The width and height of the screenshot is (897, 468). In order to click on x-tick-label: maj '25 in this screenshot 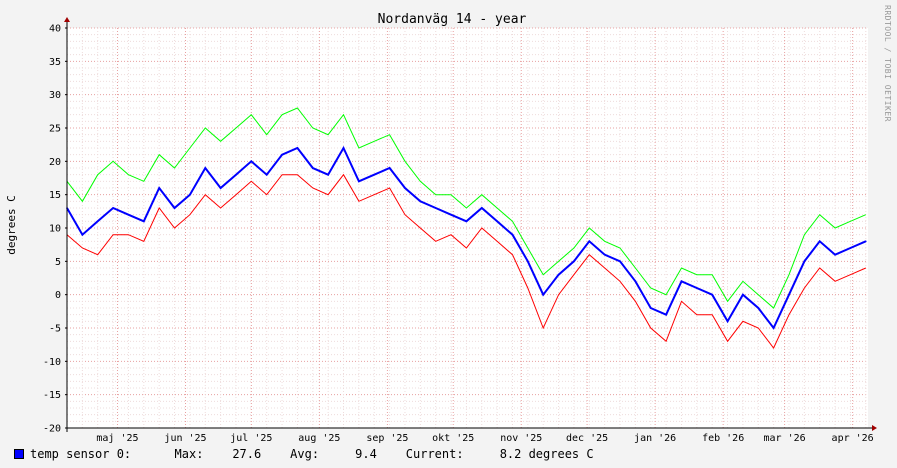, I will do `click(117, 438)`.